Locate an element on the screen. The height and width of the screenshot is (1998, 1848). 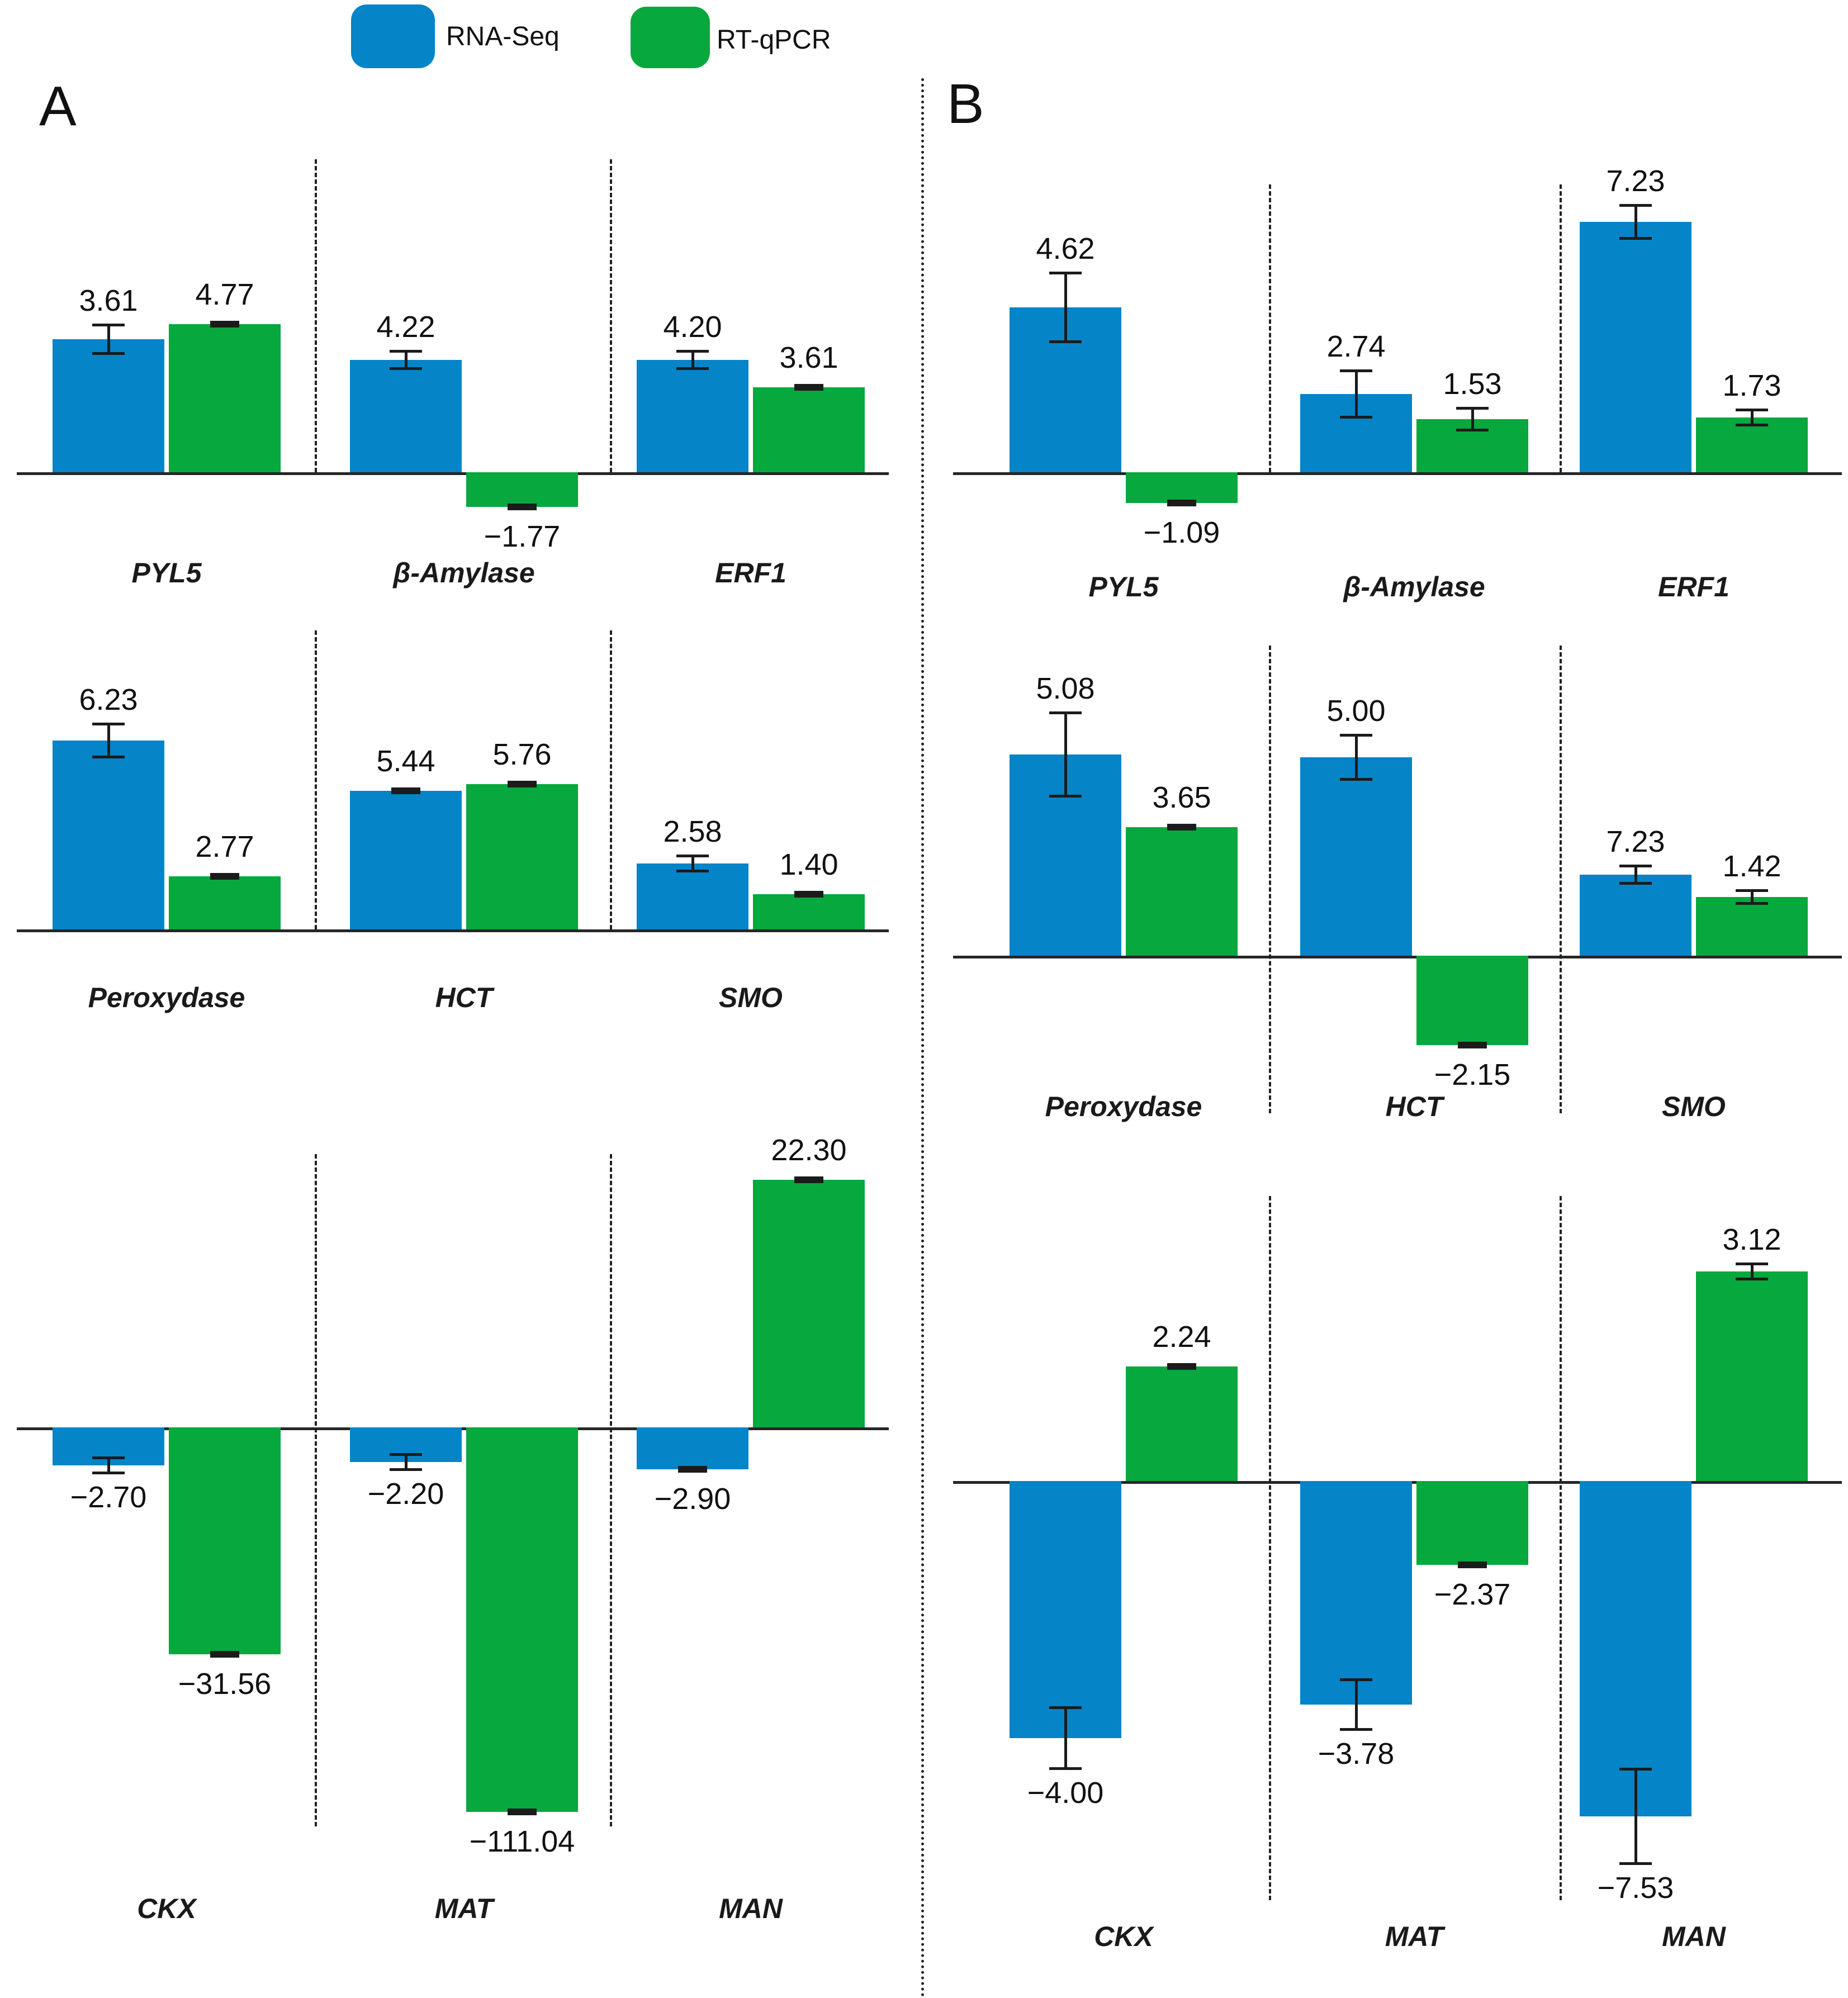
gene-label-β-Amylase: β-Amylase is located at coordinates (1414, 587).